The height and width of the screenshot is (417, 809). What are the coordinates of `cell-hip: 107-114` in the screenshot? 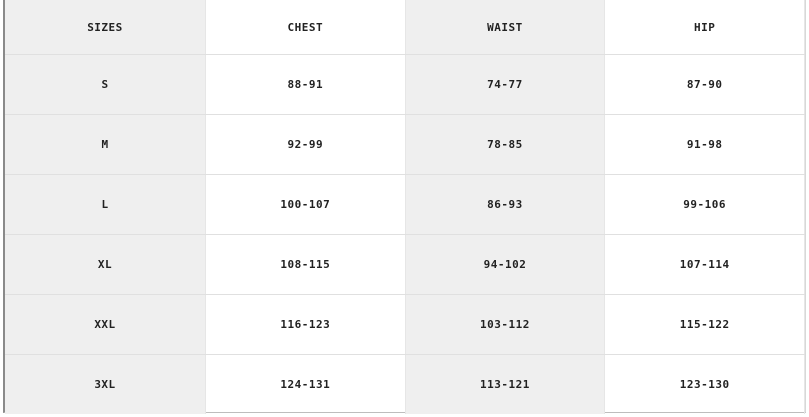 It's located at (704, 264).